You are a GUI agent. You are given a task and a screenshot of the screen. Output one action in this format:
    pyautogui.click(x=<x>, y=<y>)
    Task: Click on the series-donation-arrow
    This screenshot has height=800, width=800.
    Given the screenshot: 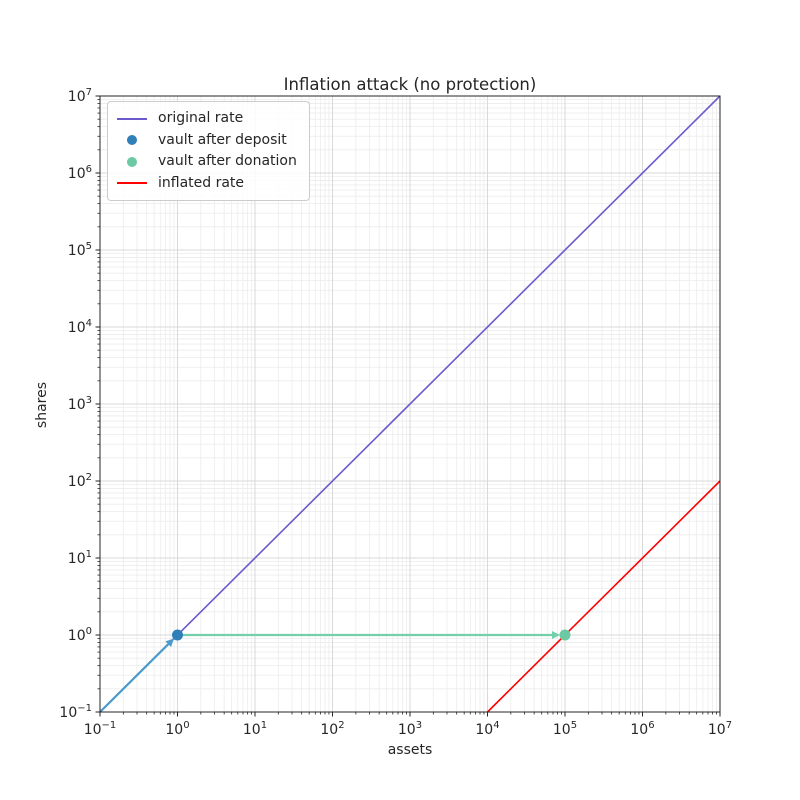 What is the action you would take?
    pyautogui.click(x=368, y=635)
    